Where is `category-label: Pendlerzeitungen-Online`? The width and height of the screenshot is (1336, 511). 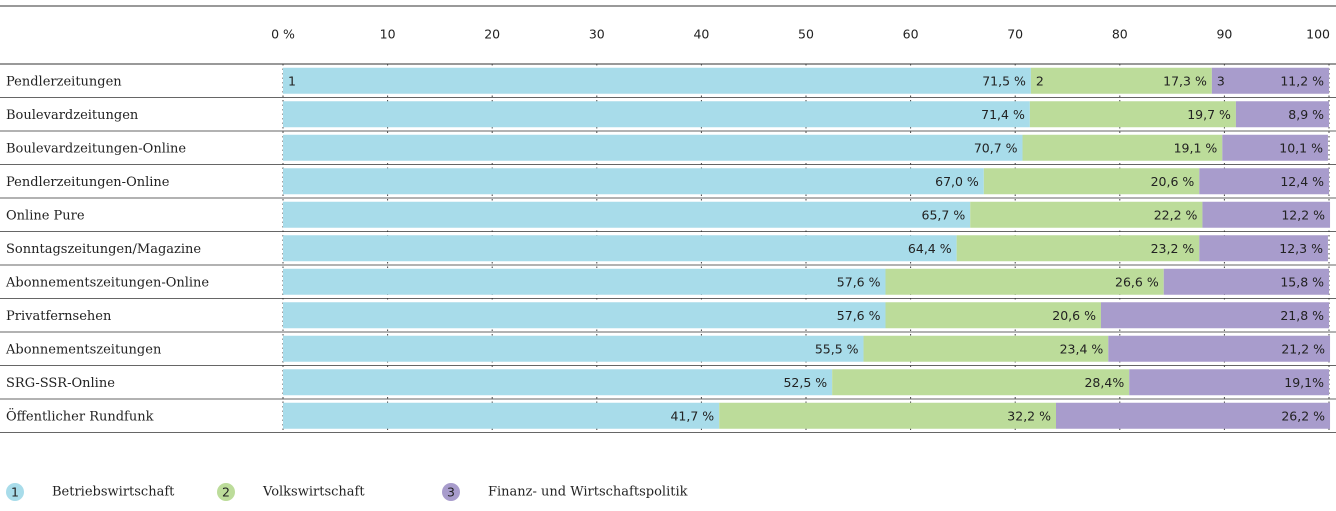
category-label: Pendlerzeitungen-Online is located at coordinates (88, 182).